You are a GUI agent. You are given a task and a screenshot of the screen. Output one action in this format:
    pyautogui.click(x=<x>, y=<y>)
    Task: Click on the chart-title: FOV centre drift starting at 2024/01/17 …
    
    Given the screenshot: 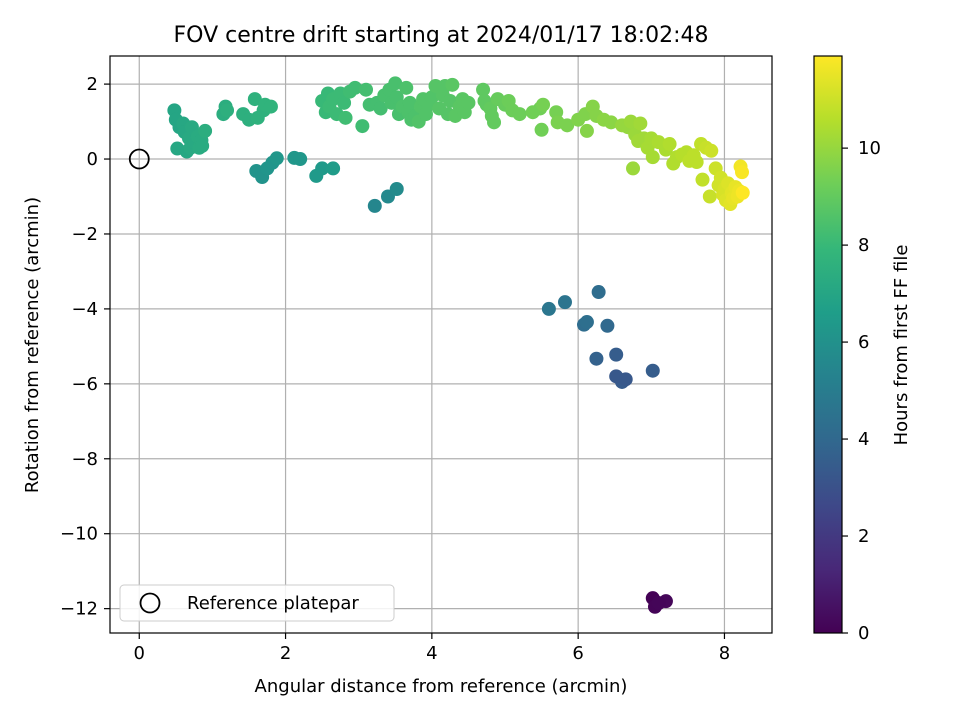 What is the action you would take?
    pyautogui.click(x=441, y=35)
    